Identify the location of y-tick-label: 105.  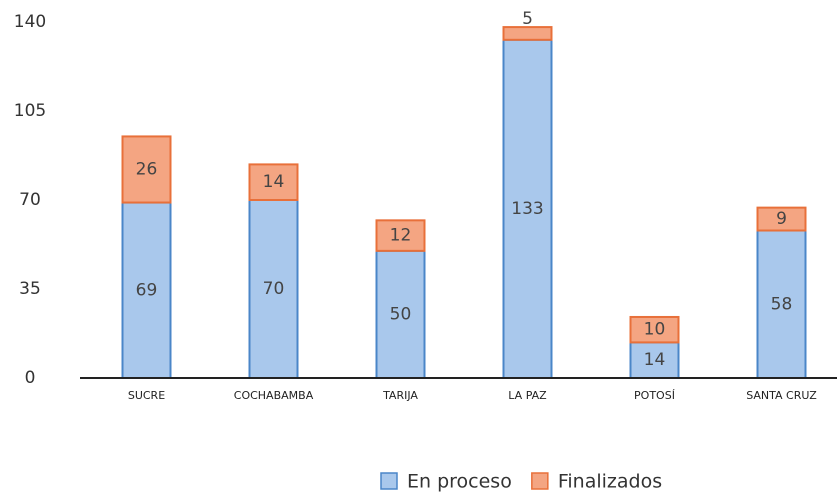
(30, 111).